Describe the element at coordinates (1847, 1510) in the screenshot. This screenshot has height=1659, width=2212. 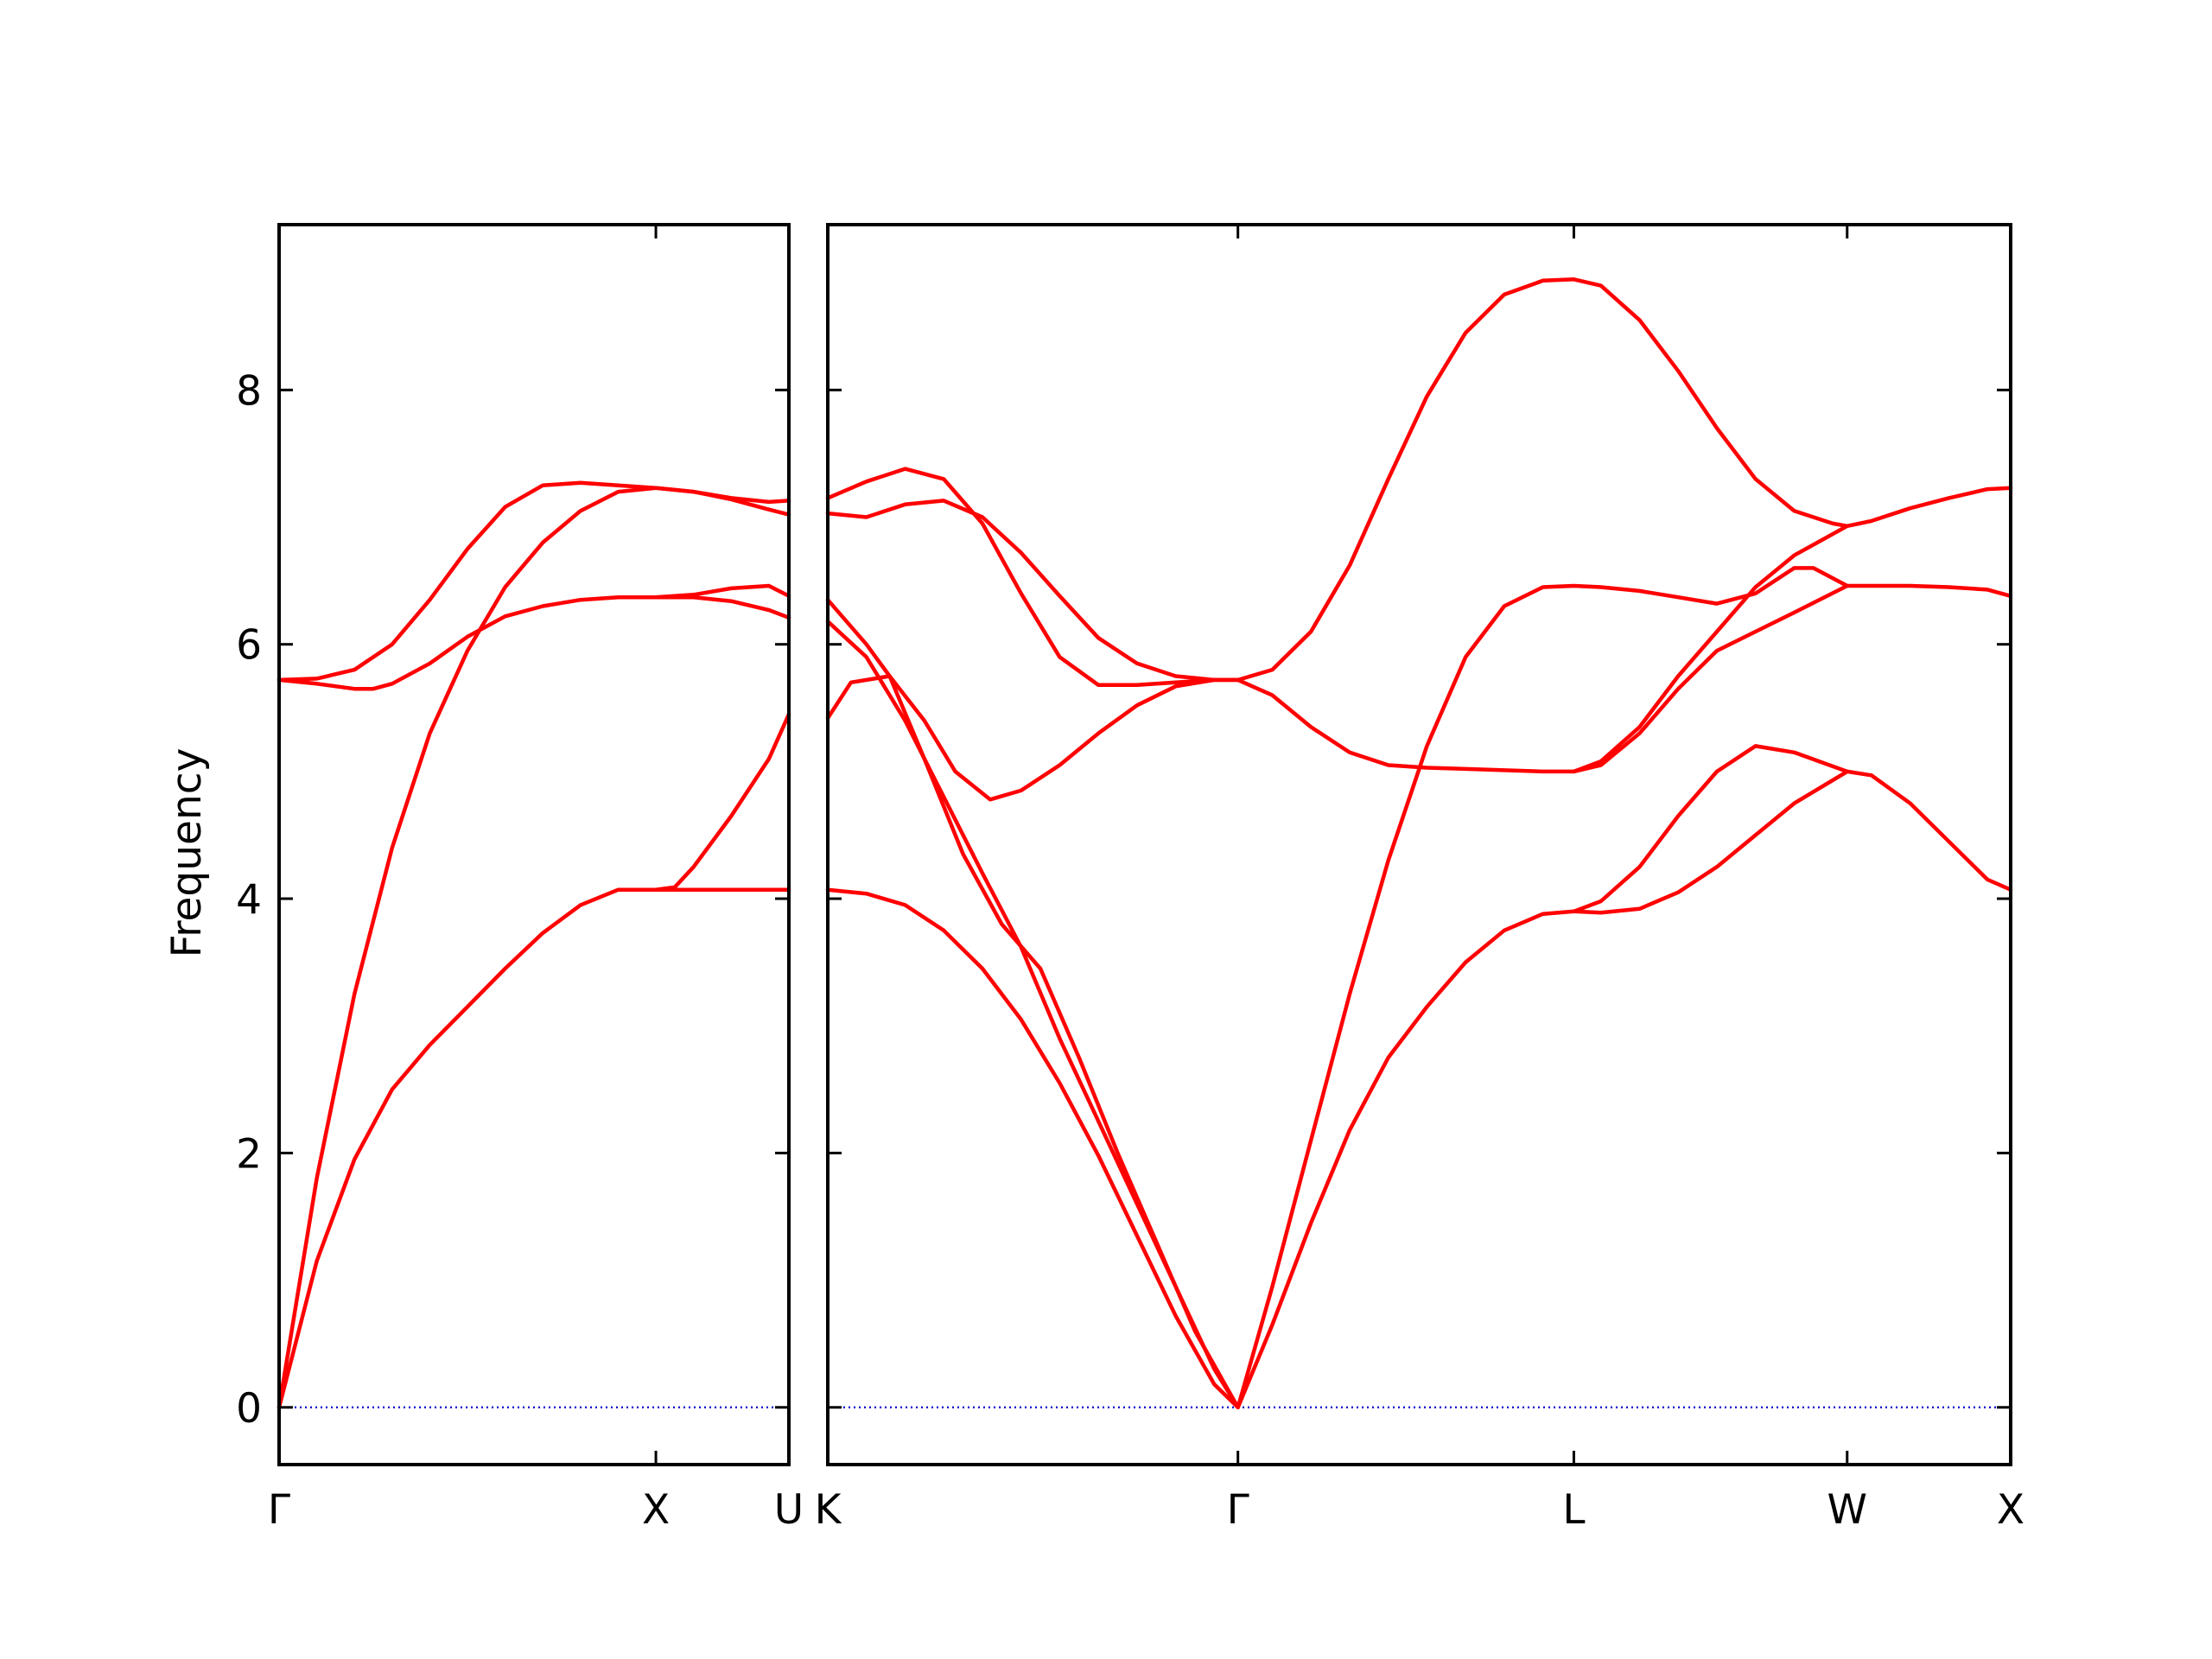
I see `x-tick-label: W` at that location.